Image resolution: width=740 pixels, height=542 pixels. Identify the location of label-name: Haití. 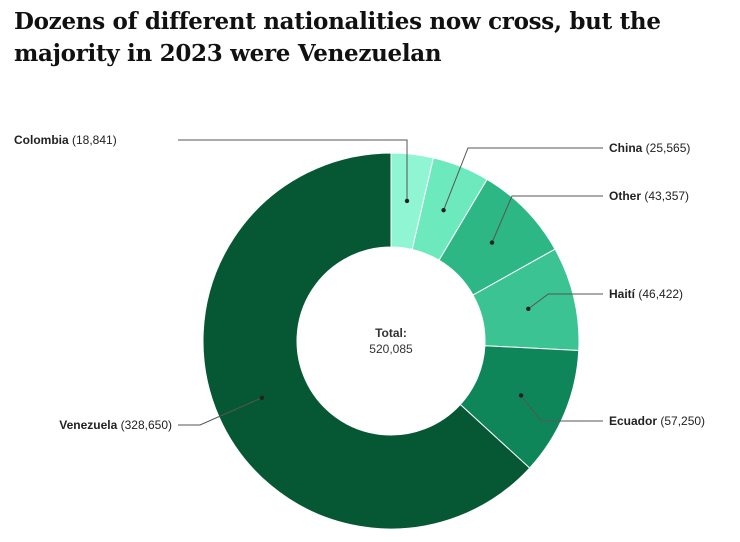
(622, 294).